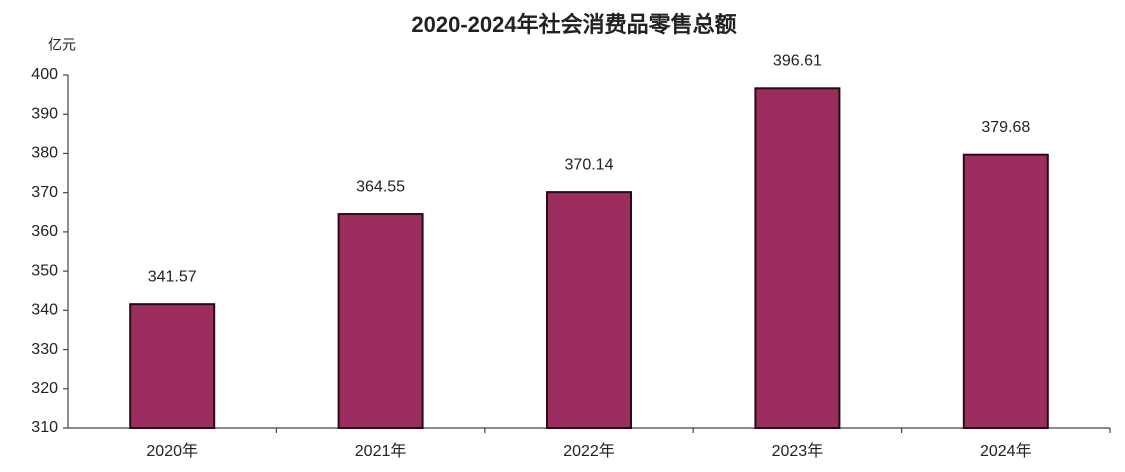  Describe the element at coordinates (172, 276) in the screenshot. I see `value-label: 341.57` at that location.